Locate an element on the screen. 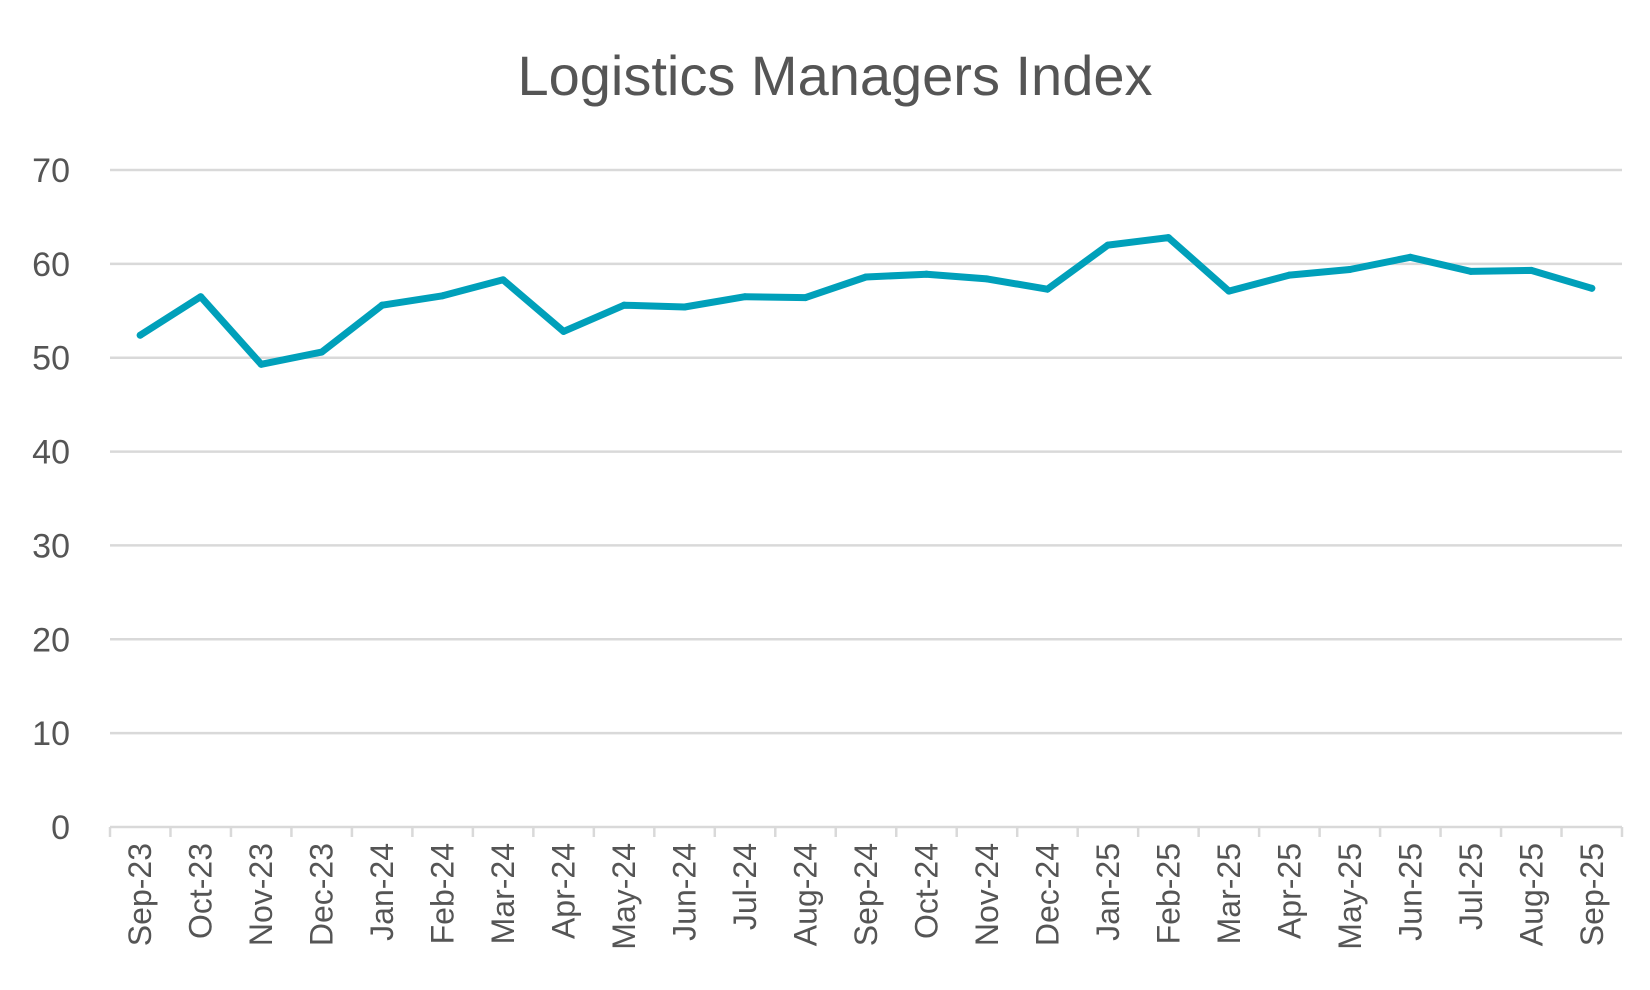 This screenshot has width=1650, height=990. x-tick-label: Feb-25 is located at coordinates (1168, 893).